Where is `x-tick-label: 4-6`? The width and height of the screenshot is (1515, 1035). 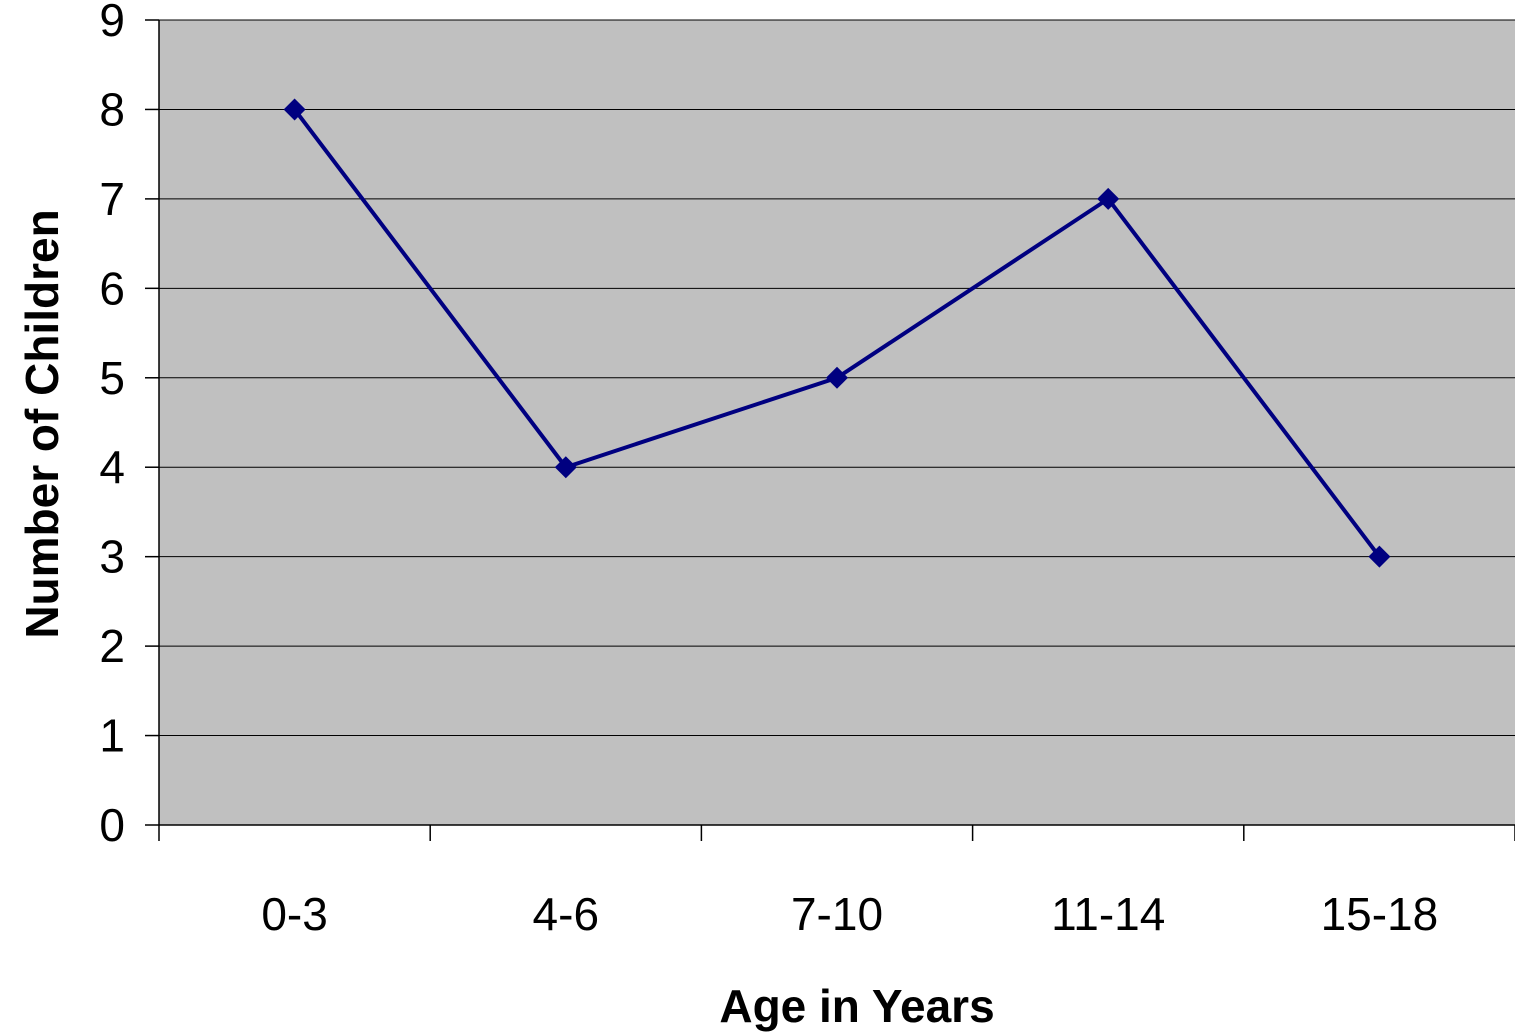 x-tick-label: 4-6 is located at coordinates (566, 914).